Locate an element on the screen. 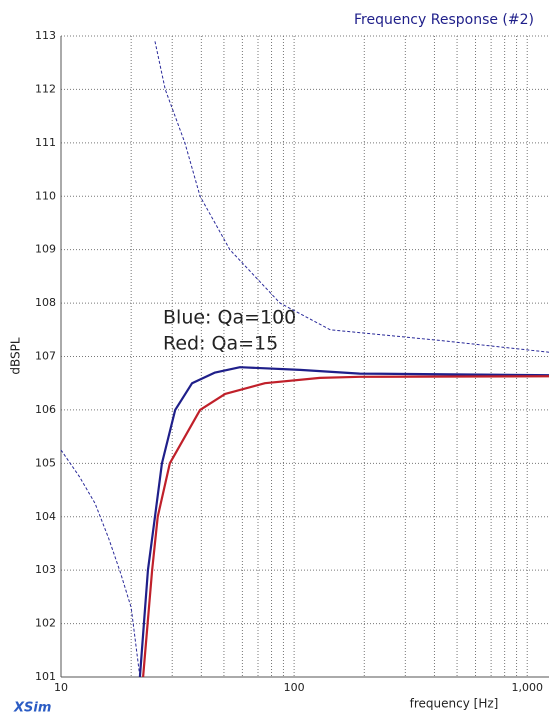 This screenshot has height=721, width=549. y-tick-label: 106 is located at coordinates (45, 409).